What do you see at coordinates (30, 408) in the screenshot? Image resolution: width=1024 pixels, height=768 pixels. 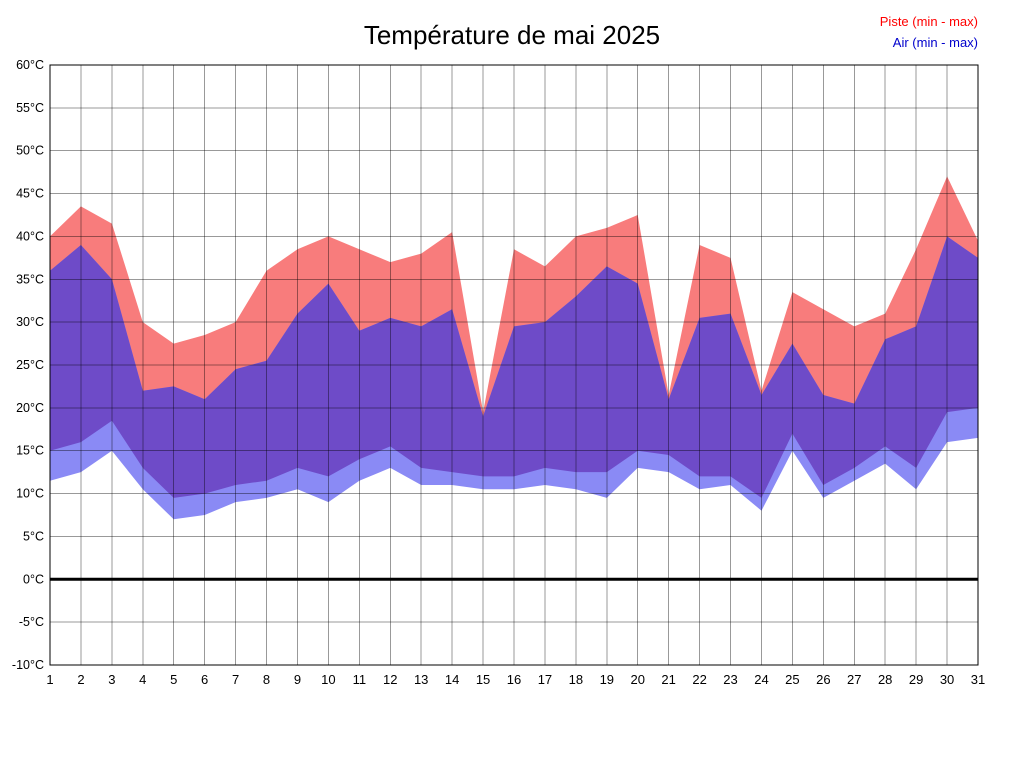 I see `svg-text: 20°C` at bounding box center [30, 408].